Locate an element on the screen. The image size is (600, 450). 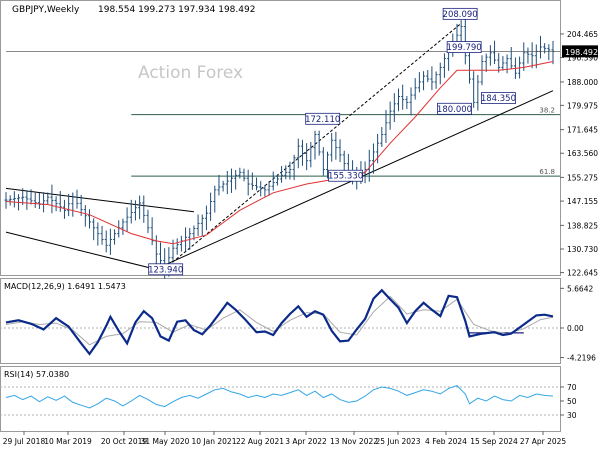
rsi-panel is located at coordinates (280, 400).